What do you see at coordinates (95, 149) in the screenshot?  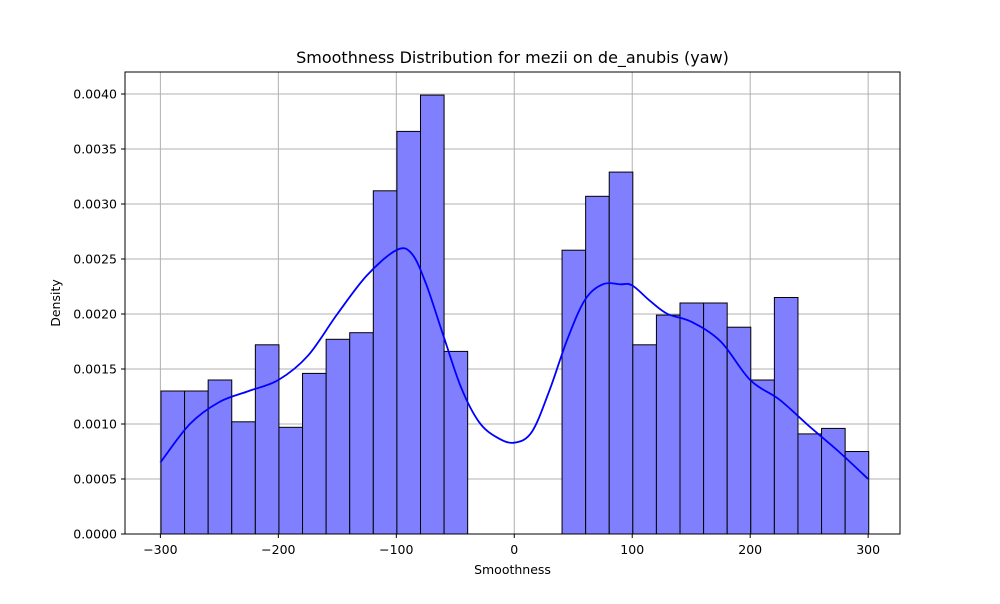 I see `y-tick-label: 0.0035` at bounding box center [95, 149].